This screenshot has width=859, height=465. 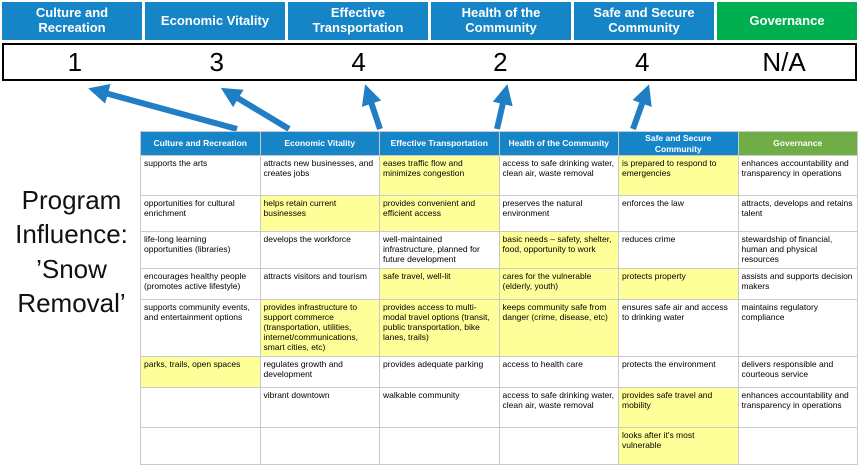 I want to click on matrix-header-label: Culture and Recreation, so click(x=200, y=143).